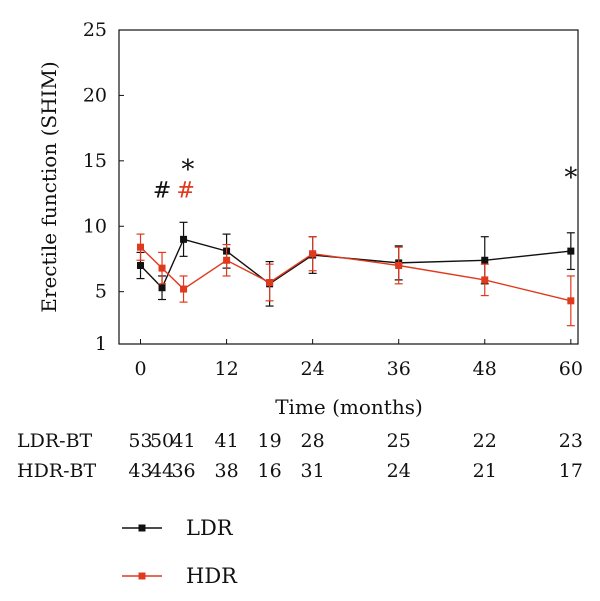 The image size is (600, 601). Describe the element at coordinates (55, 441) in the screenshot. I see `table-row-label: LDR-BT` at that location.